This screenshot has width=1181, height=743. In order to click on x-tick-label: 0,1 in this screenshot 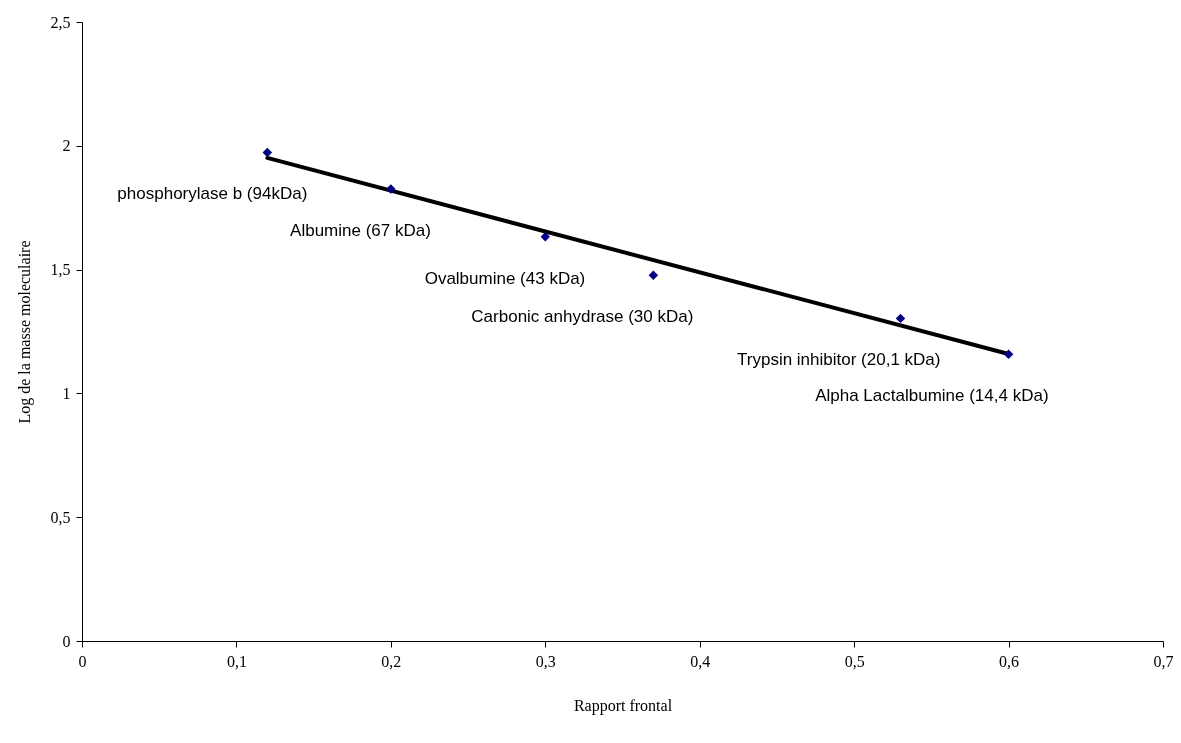, I will do `click(236, 661)`.